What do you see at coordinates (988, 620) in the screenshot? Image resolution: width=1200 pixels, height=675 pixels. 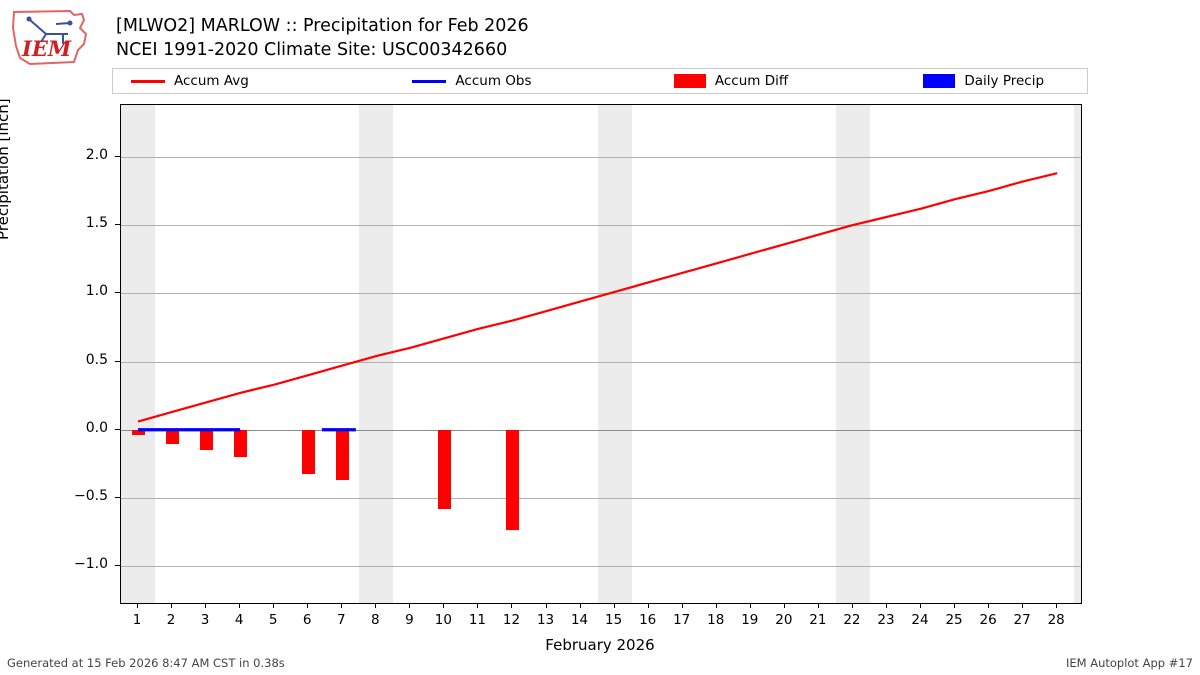 I see `x-tick-label: 26` at bounding box center [988, 620].